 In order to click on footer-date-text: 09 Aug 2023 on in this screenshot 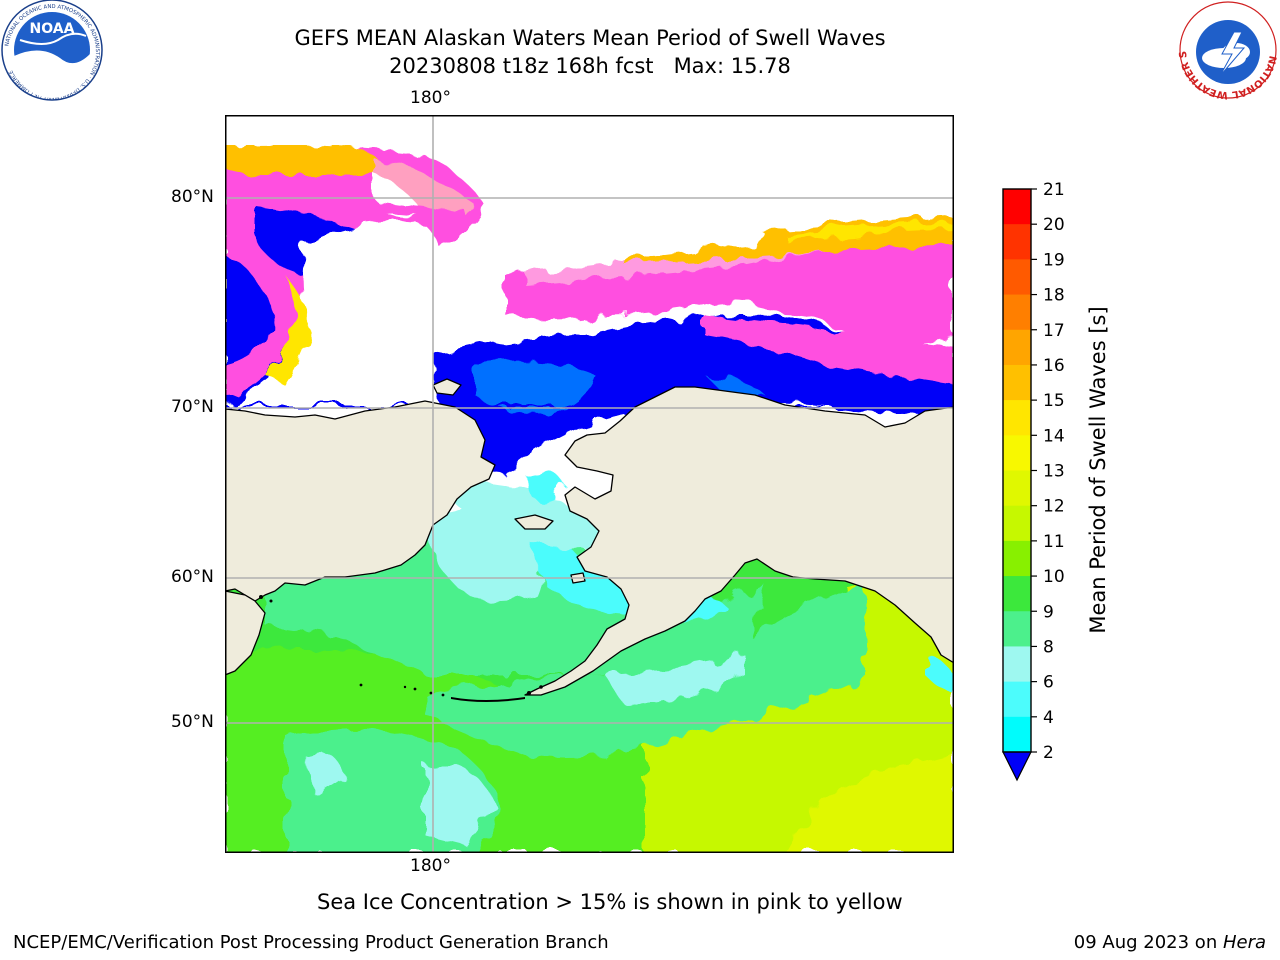, I will do `click(1148, 942)`.